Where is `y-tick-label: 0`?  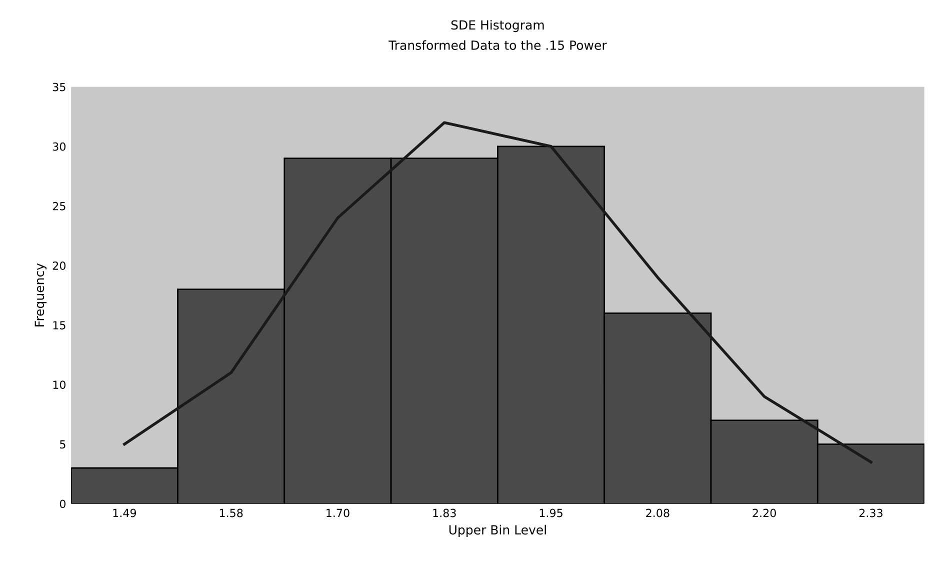
y-tick-label: 0 is located at coordinates (63, 504).